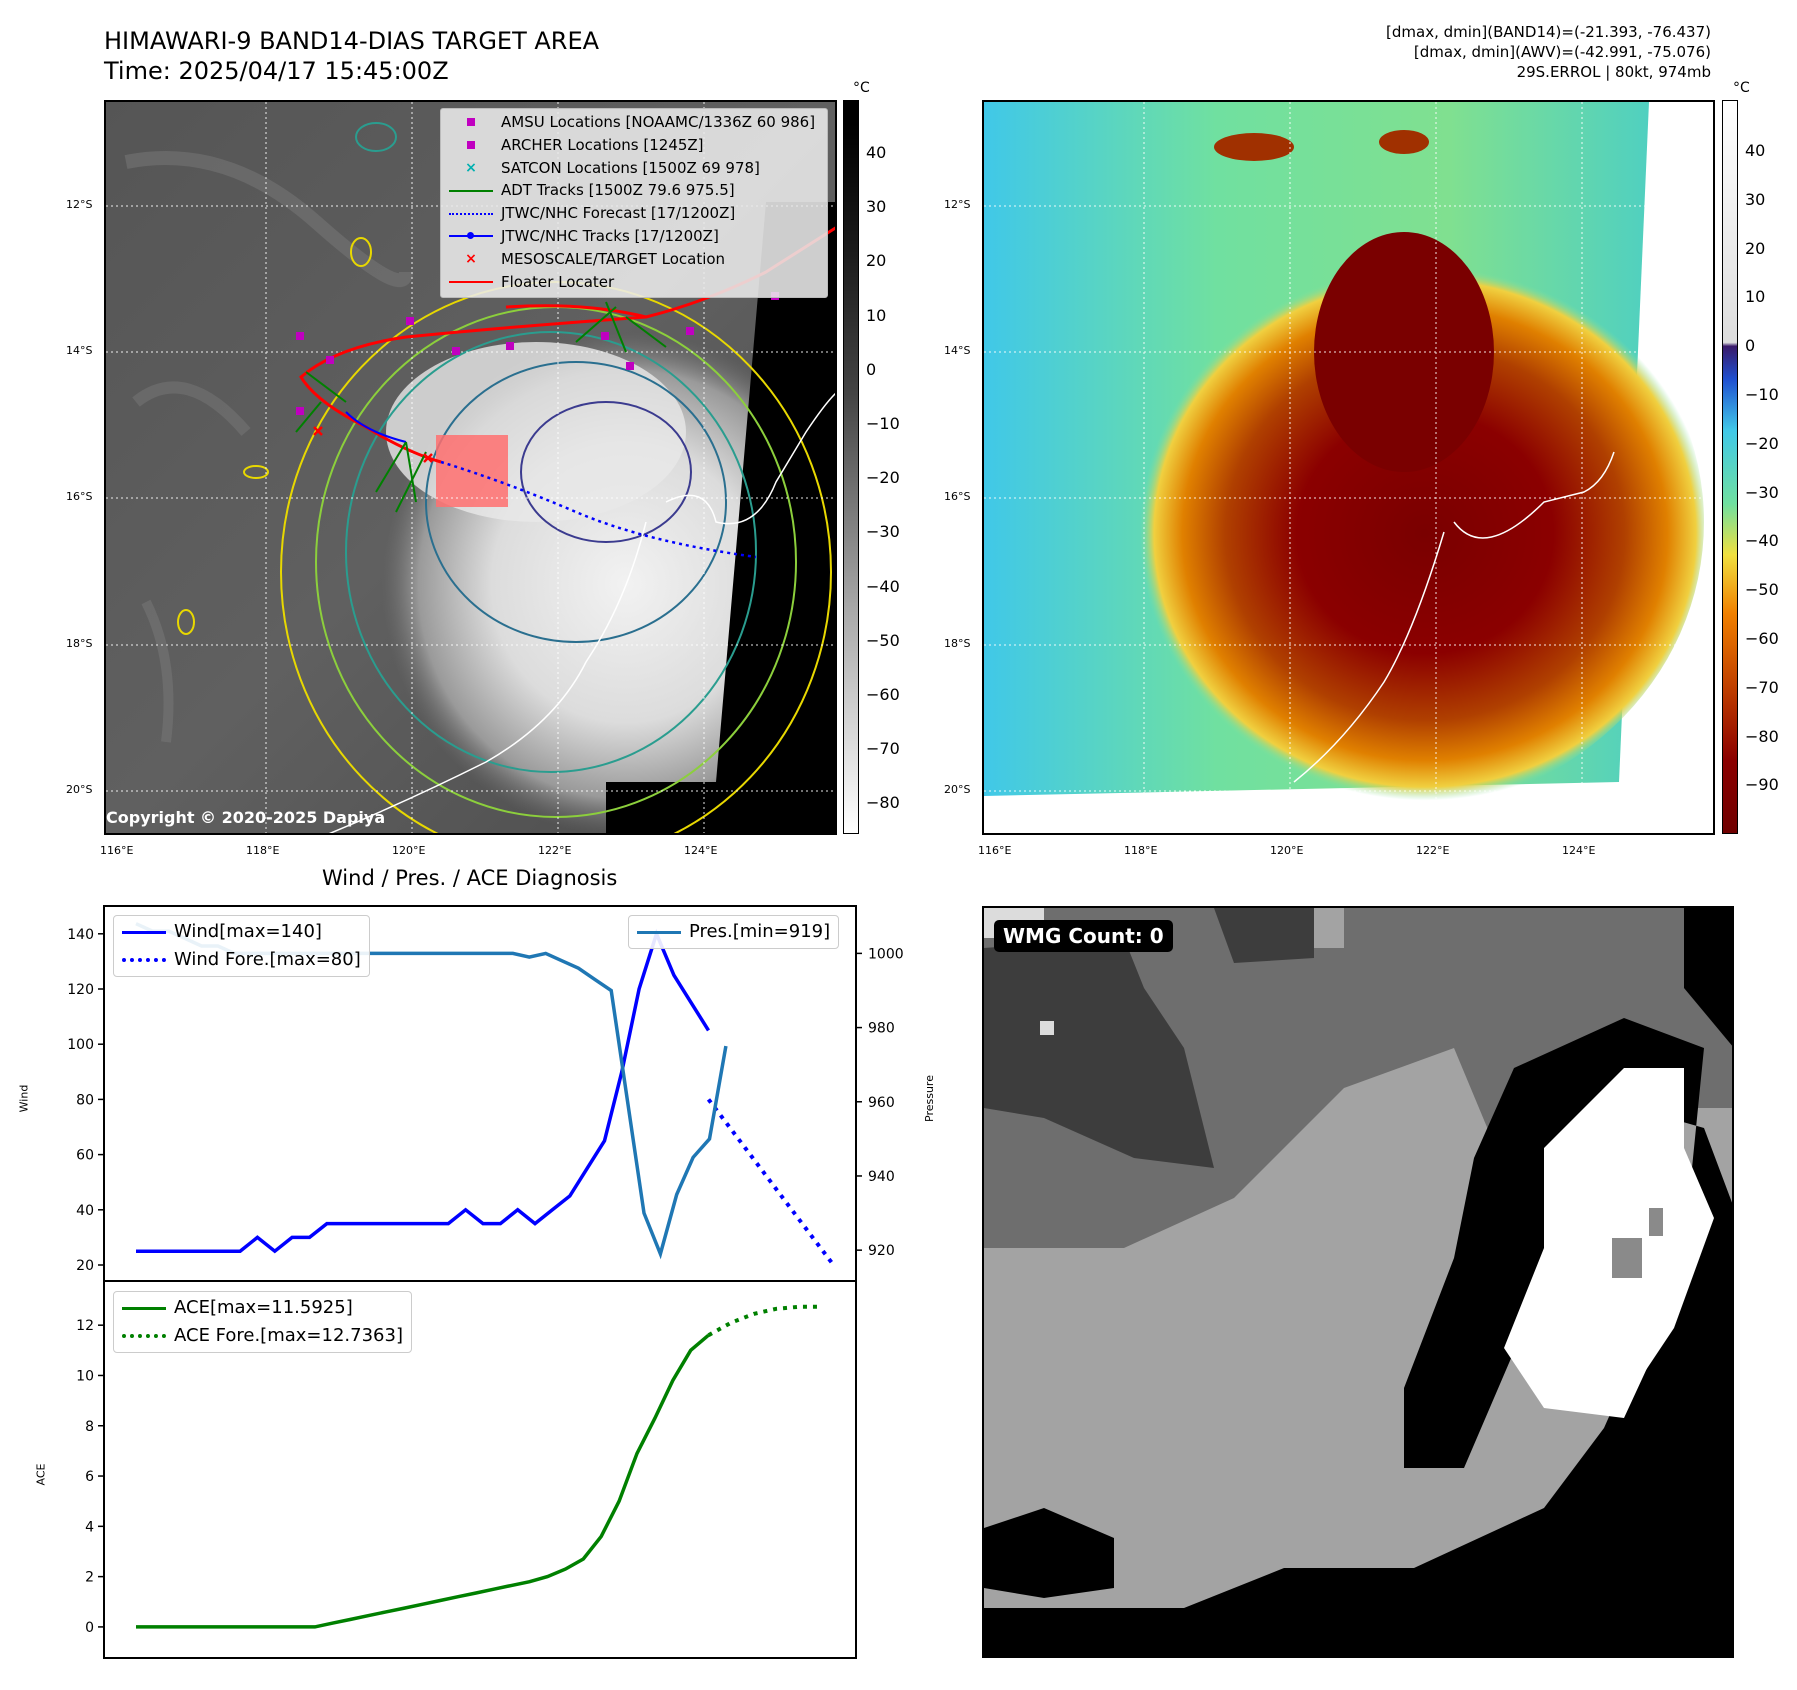 This screenshot has height=1690, width=1797. I want to click on title-line-2: Time: 2025/04/17 15:45:00Z, so click(276, 71).